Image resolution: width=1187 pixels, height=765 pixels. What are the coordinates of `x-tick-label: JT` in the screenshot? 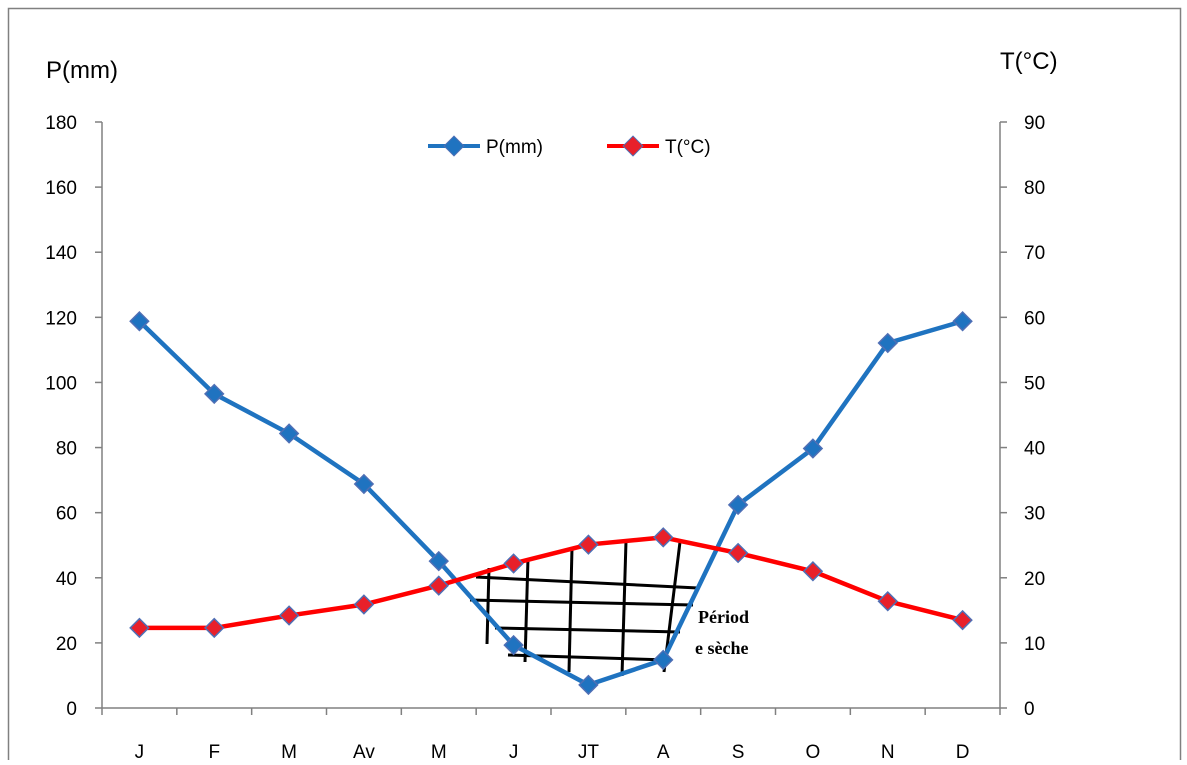 It's located at (589, 751).